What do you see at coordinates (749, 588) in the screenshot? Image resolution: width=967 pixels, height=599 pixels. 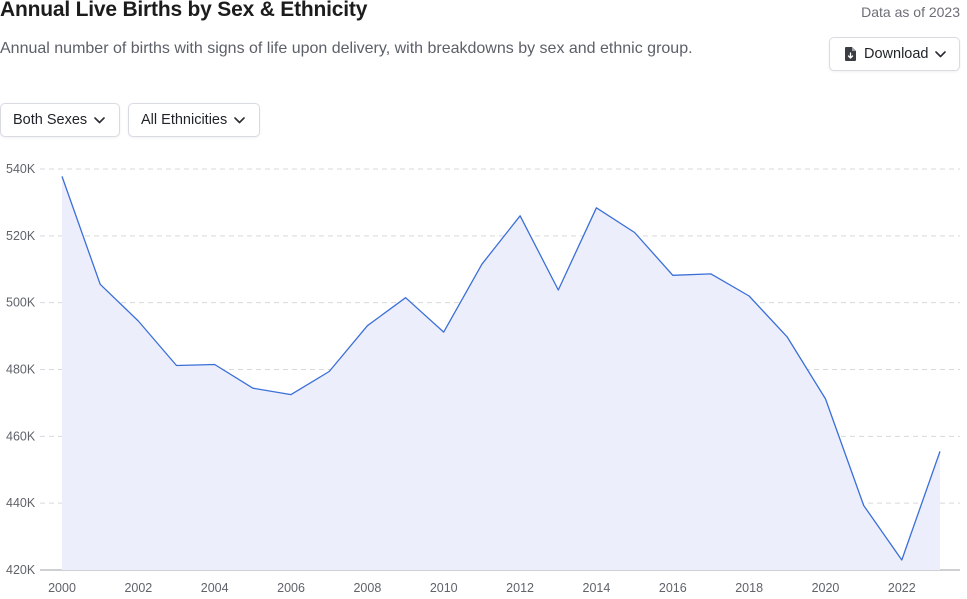 I see `x-tick-label: 2018` at bounding box center [749, 588].